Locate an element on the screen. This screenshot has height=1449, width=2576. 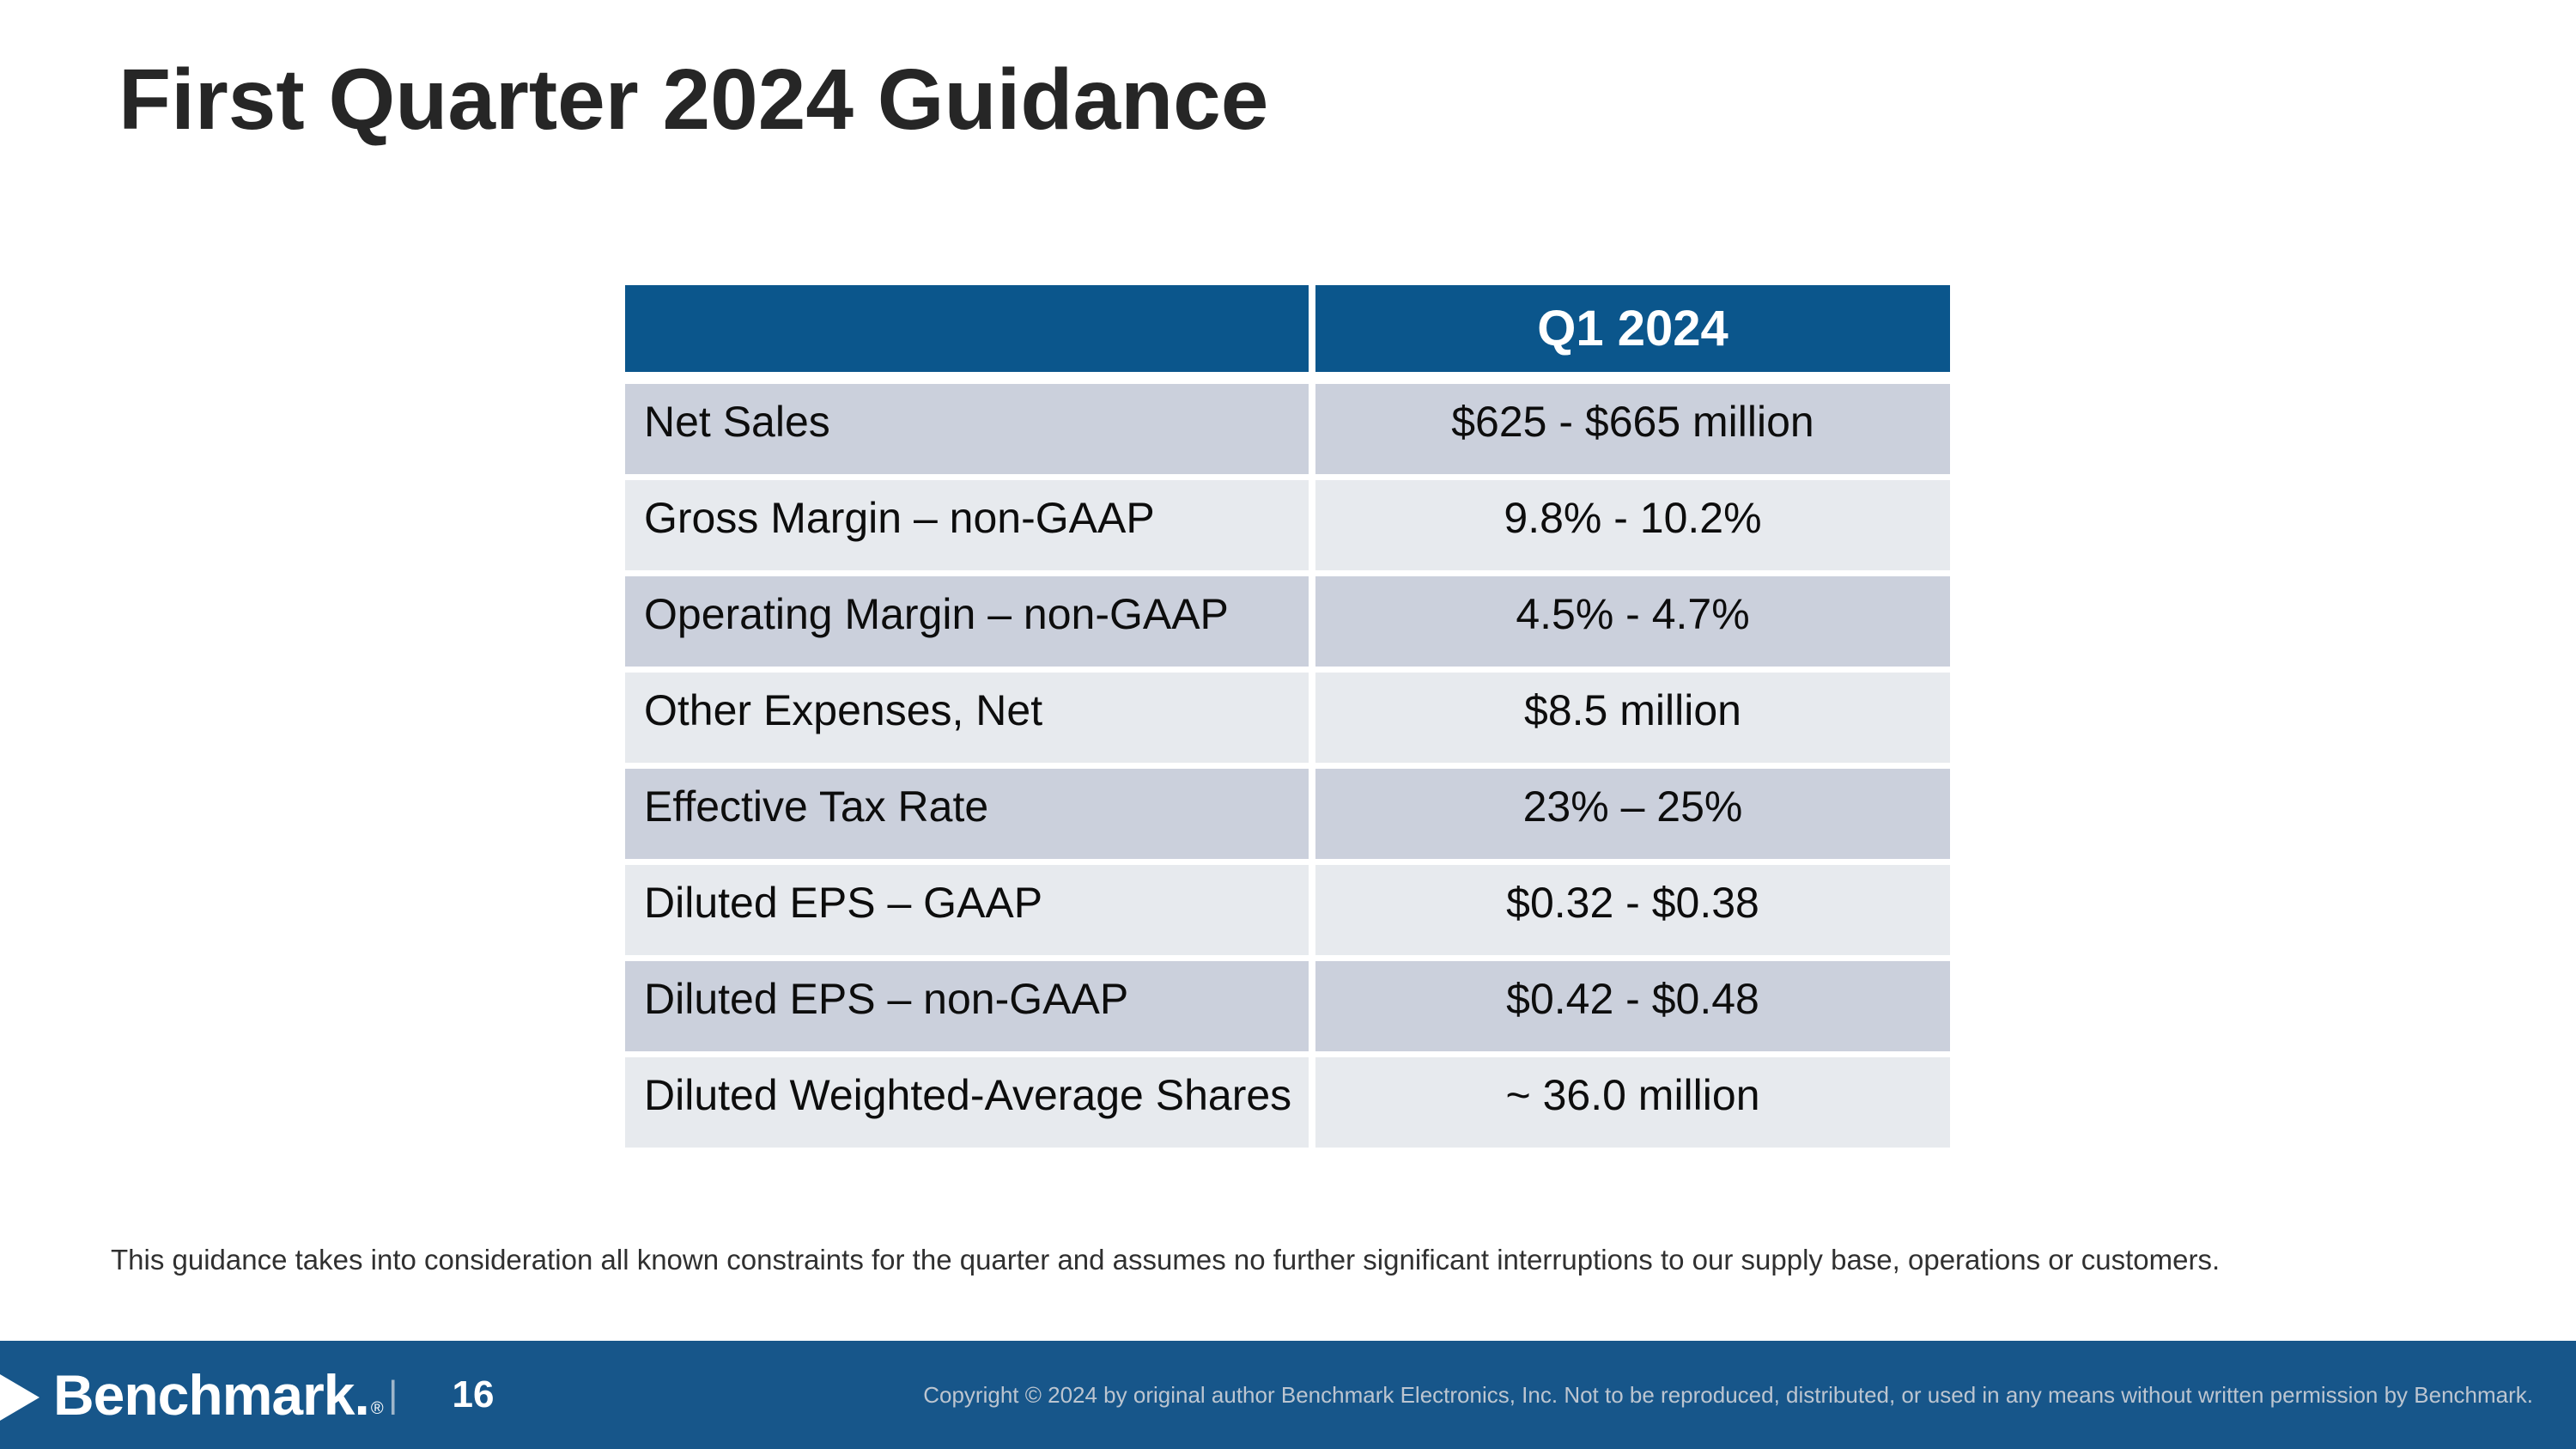
table-row: Operating Margin – non-GAAP 4.5% - 4.7% is located at coordinates (1287, 621).